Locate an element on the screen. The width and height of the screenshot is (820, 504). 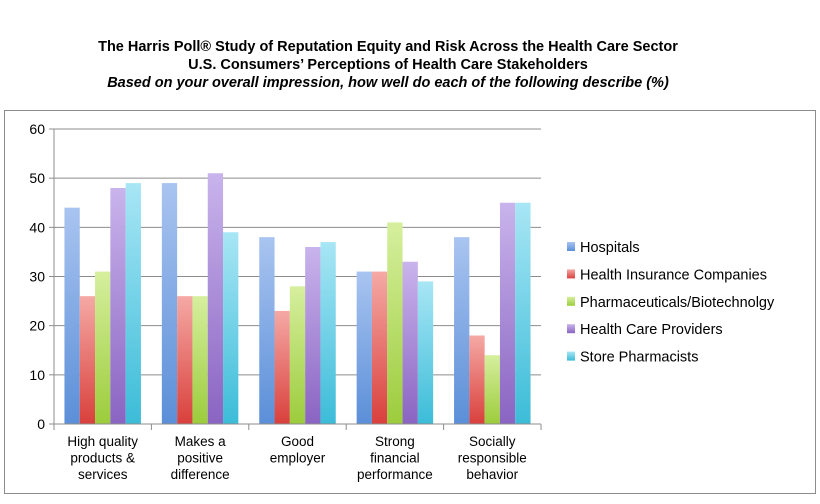
y-tick-label: 10 is located at coordinates (37, 375).